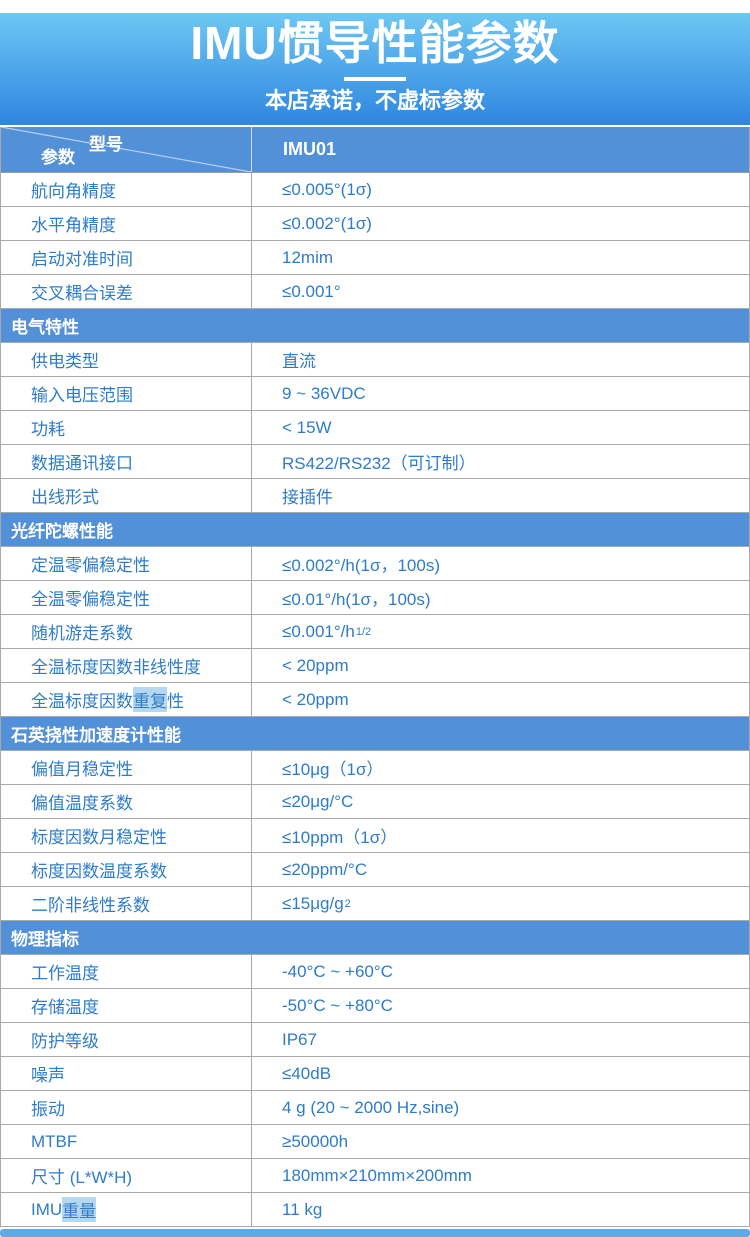 This screenshot has width=750, height=1237. Describe the element at coordinates (337, 1005) in the screenshot. I see `param-value-cell: -50°C ~ +80°C` at that location.